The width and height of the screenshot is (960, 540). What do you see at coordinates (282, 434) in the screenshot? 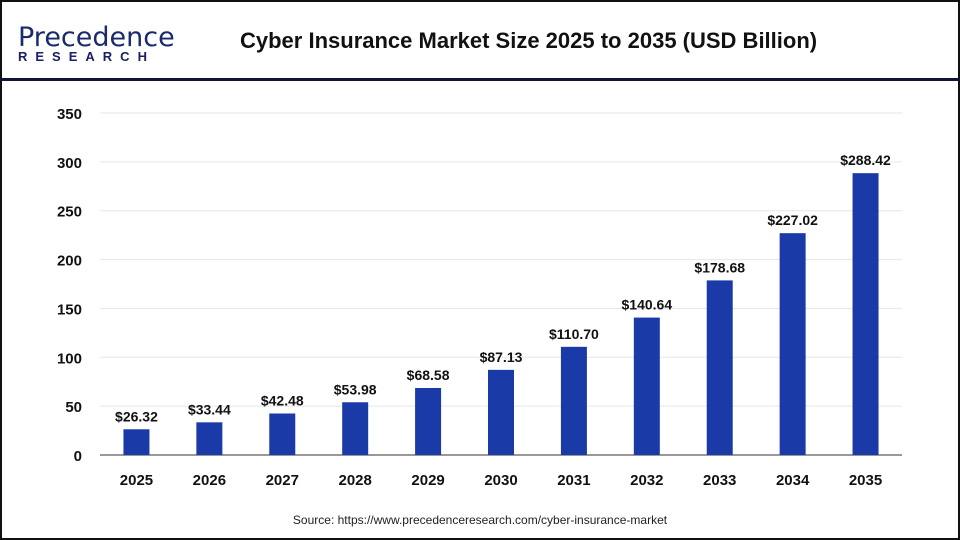
I see `bar-2027` at bounding box center [282, 434].